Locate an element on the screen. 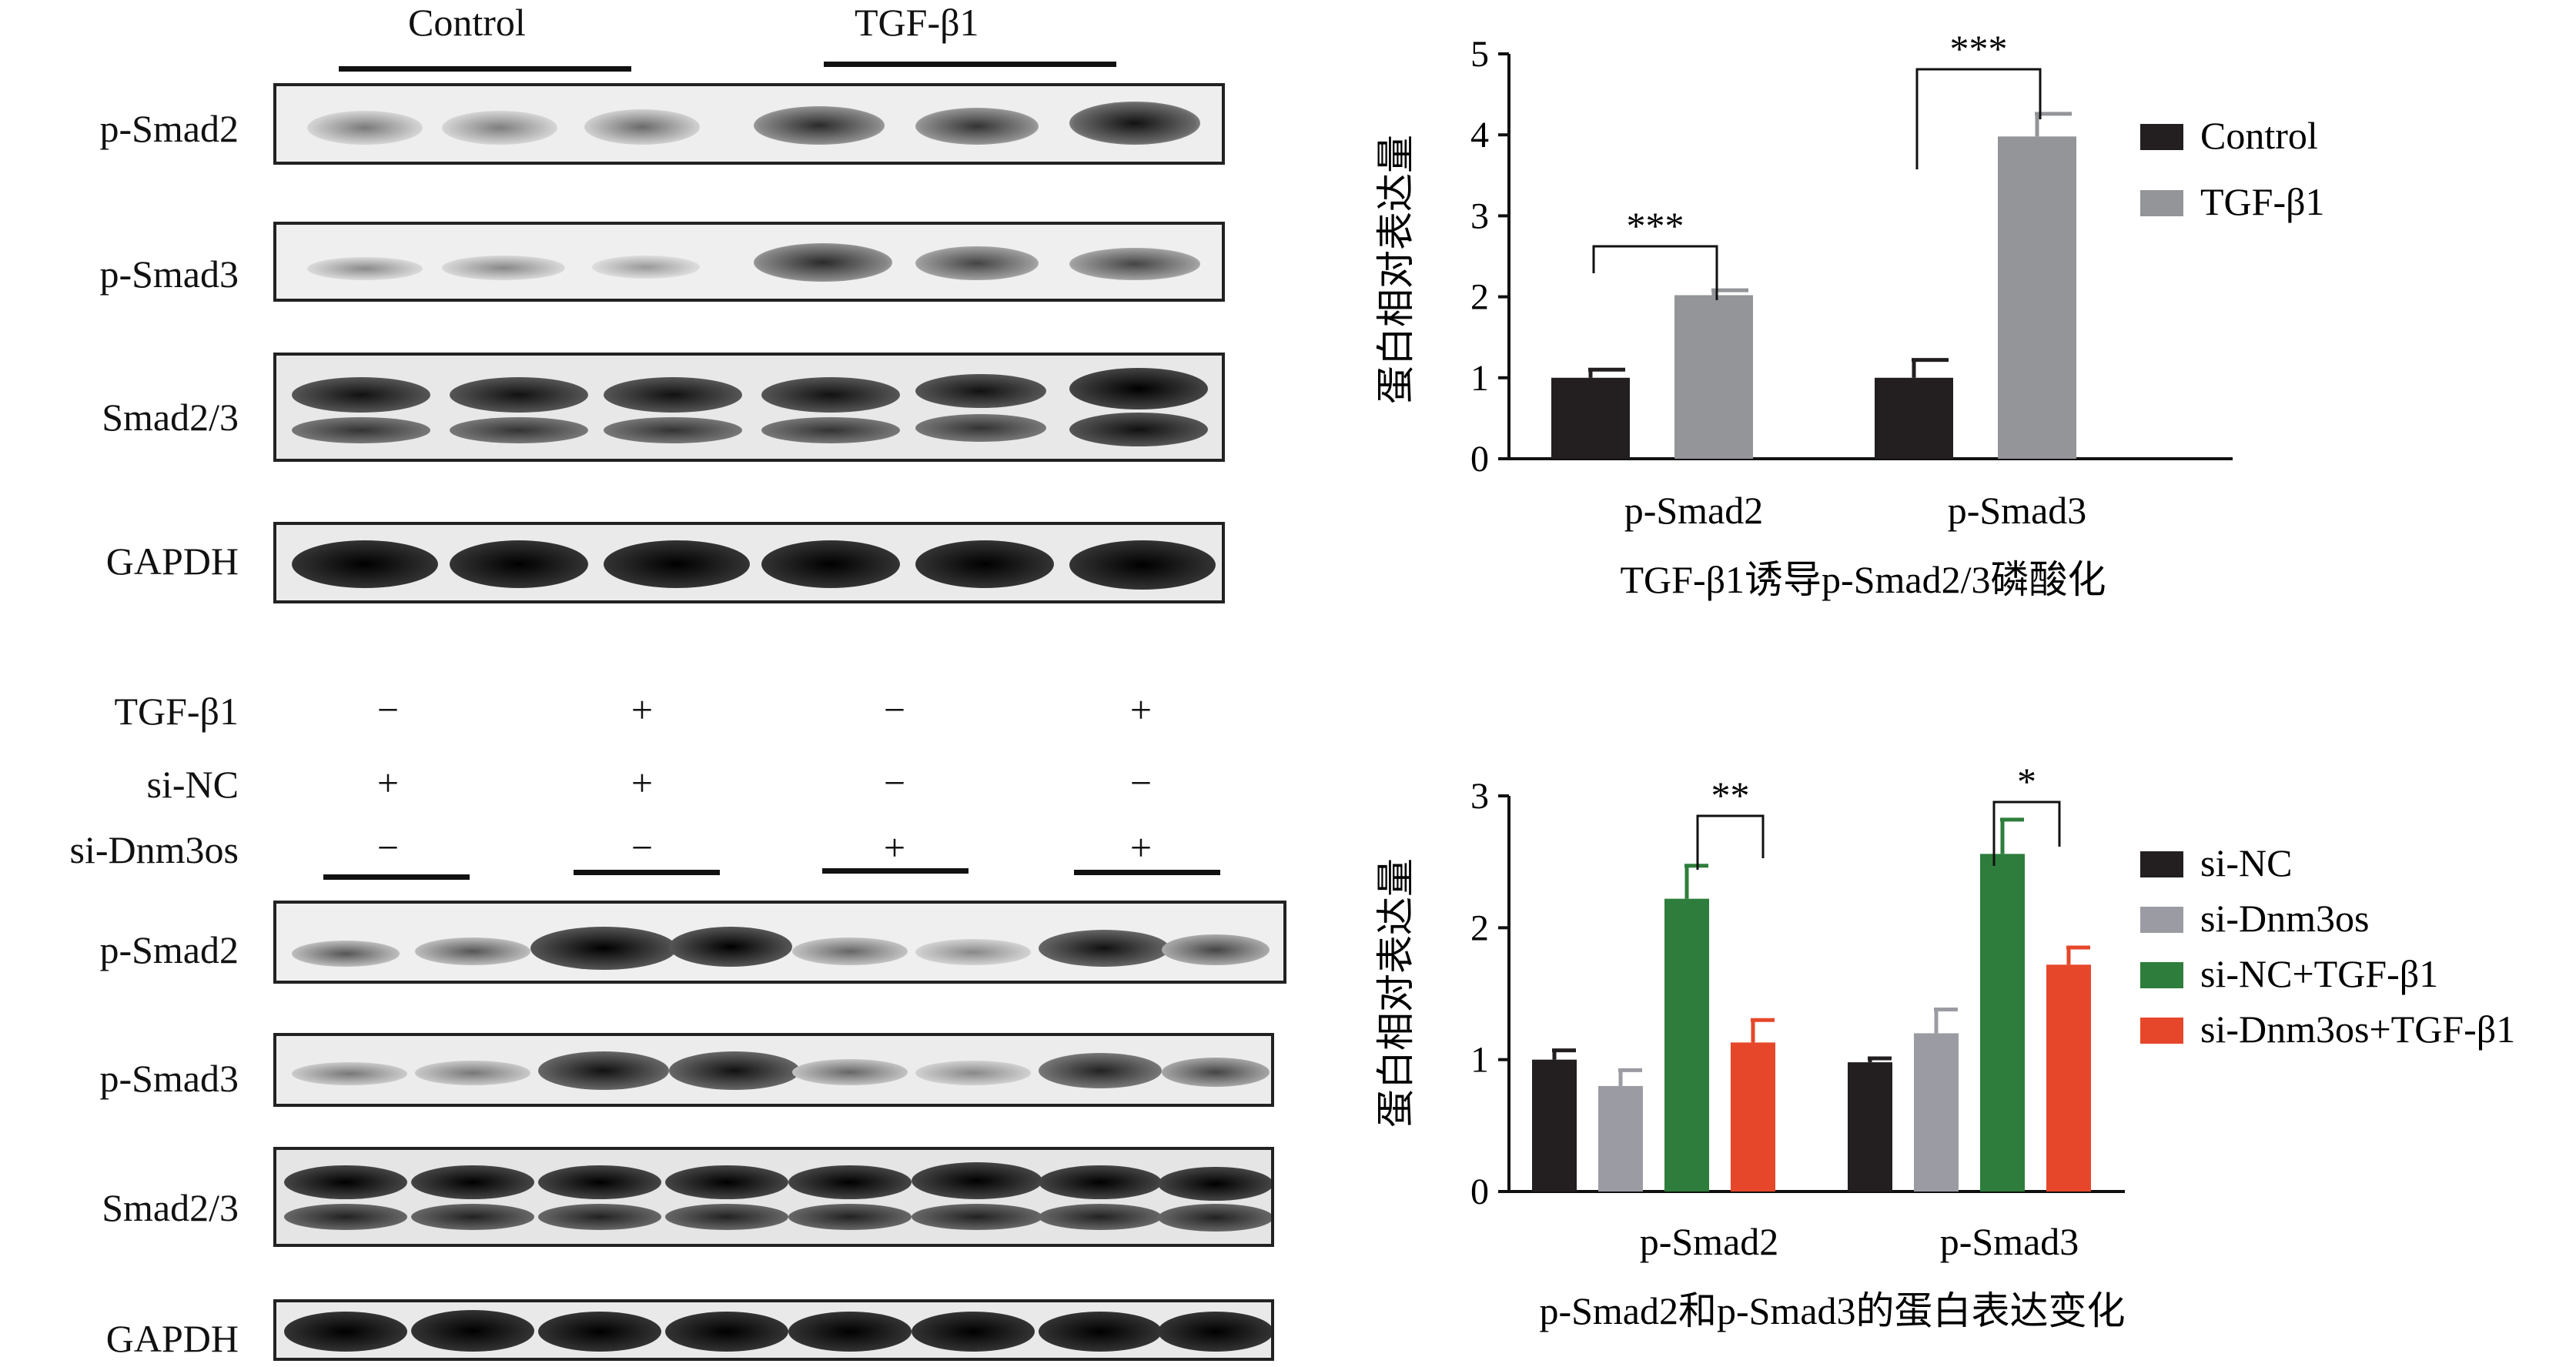  row-label-smad2-3-b: Smad2/3 is located at coordinates (171, 1207).